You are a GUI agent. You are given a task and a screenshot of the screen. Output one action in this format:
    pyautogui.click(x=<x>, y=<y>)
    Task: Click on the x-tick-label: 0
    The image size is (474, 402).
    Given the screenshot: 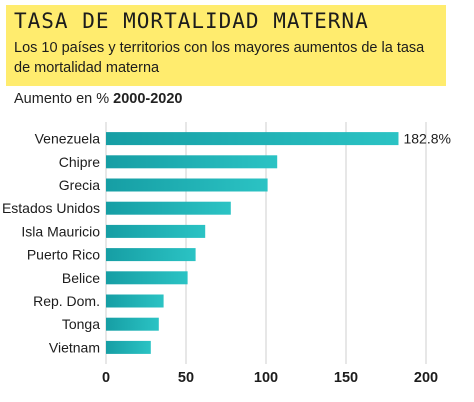 What is the action you would take?
    pyautogui.click(x=106, y=378)
    